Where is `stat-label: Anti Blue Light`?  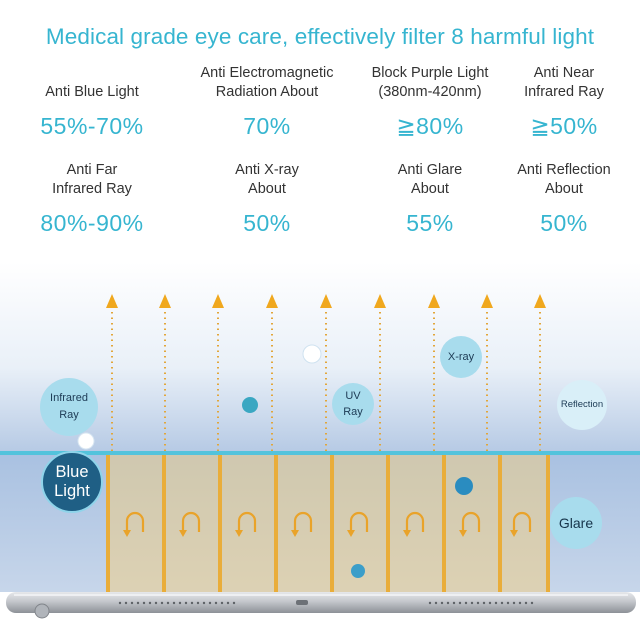
stat-label: Anti Blue Light is located at coordinates (92, 92).